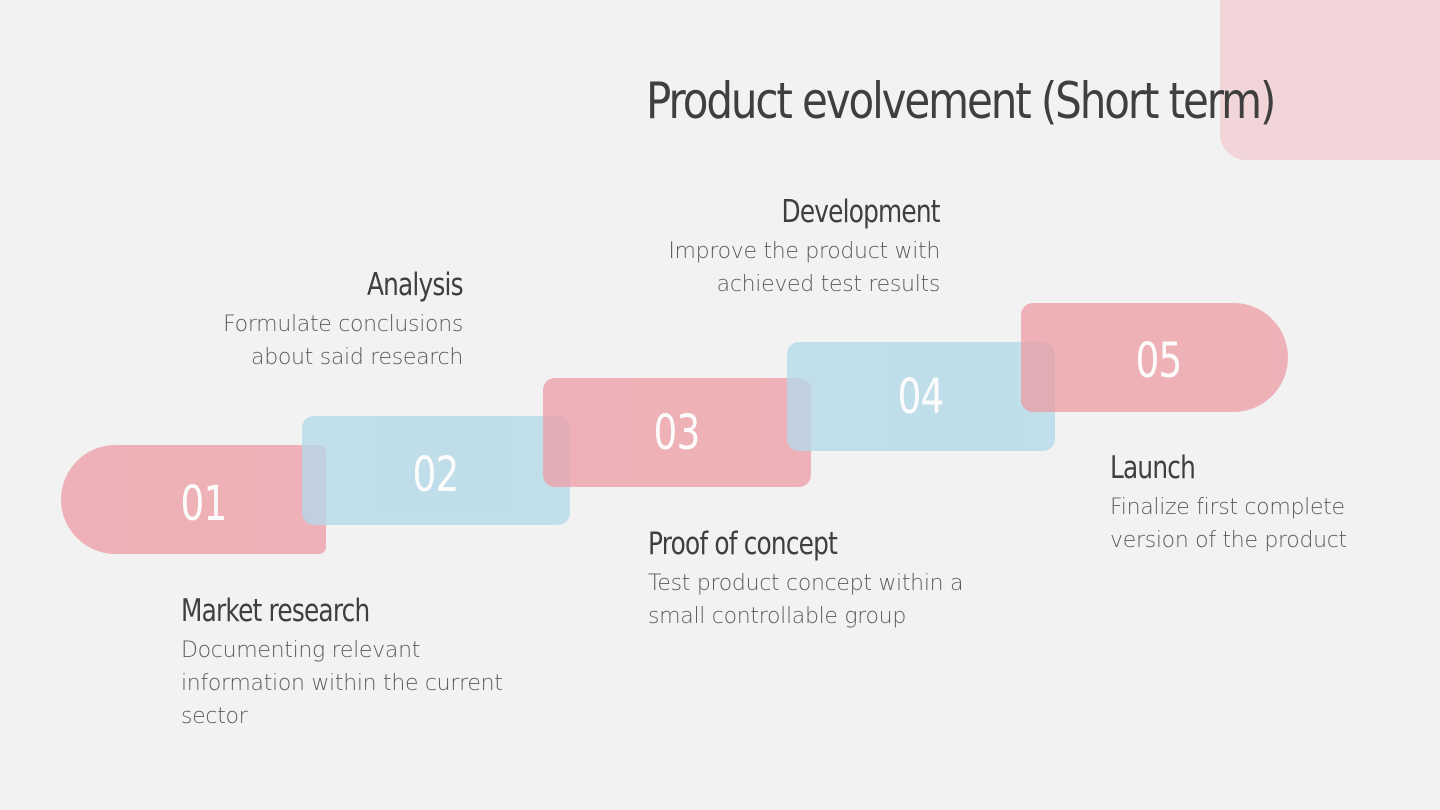 The width and height of the screenshot is (1440, 810). I want to click on step-02-heading: Analysis, so click(415, 285).